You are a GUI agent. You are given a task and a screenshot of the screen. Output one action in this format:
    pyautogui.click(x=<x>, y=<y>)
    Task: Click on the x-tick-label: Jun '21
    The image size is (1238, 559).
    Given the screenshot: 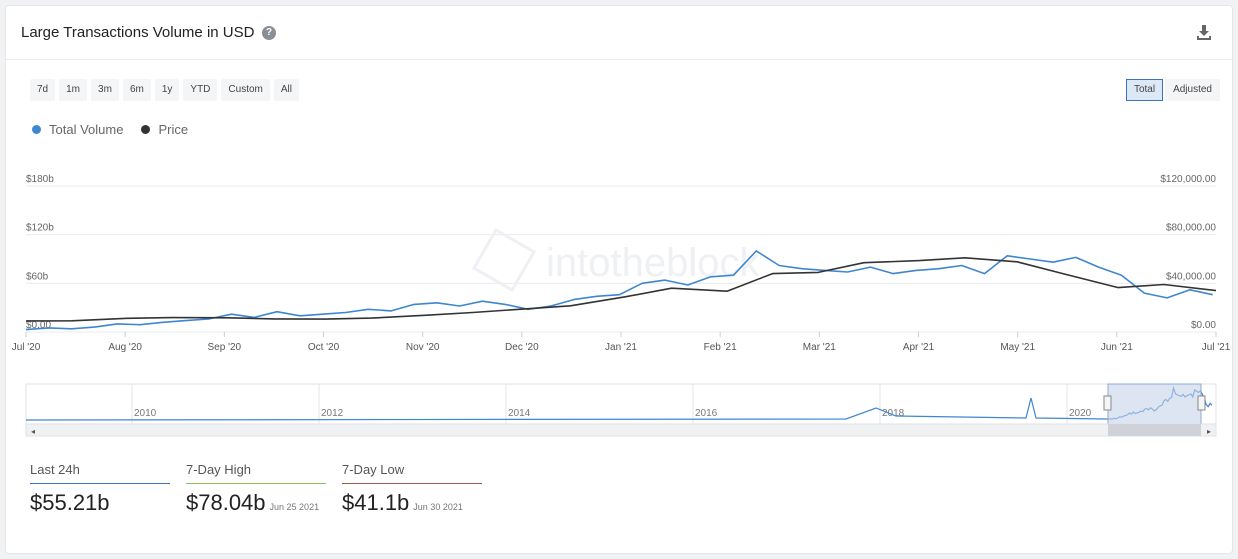 What is the action you would take?
    pyautogui.click(x=1117, y=347)
    